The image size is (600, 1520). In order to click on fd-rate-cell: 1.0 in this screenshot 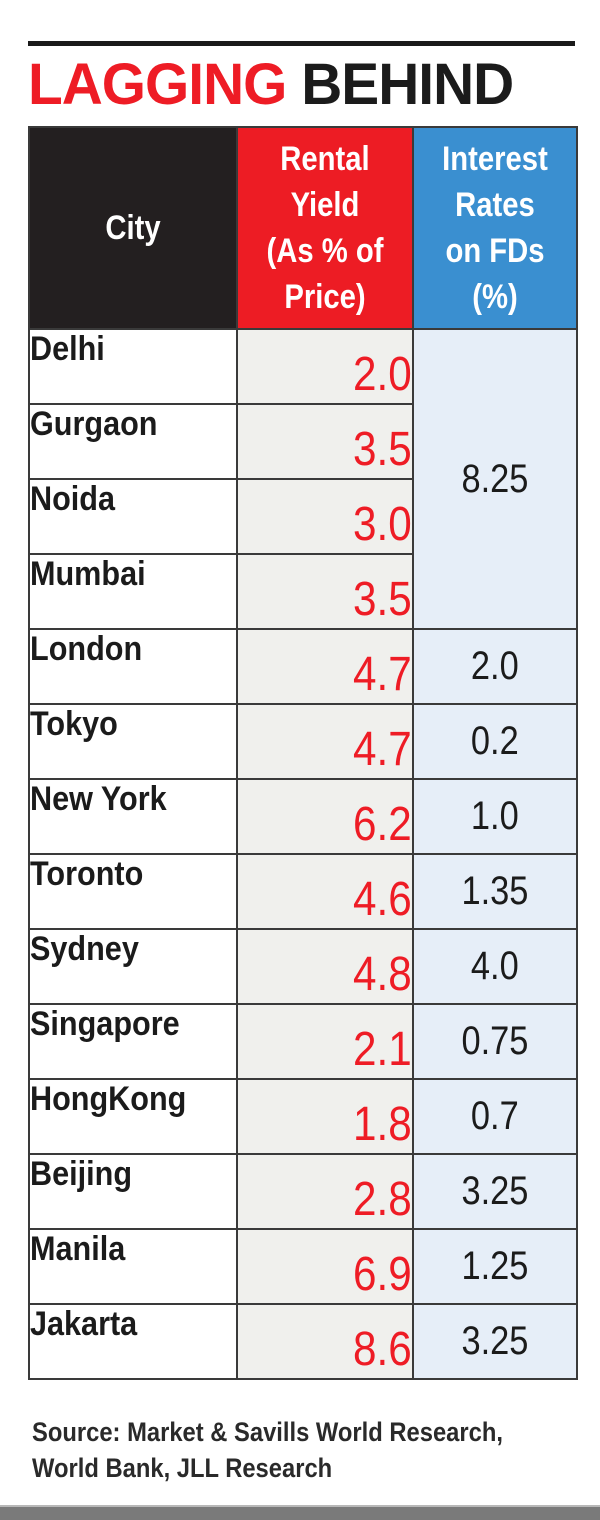, I will do `click(495, 816)`.